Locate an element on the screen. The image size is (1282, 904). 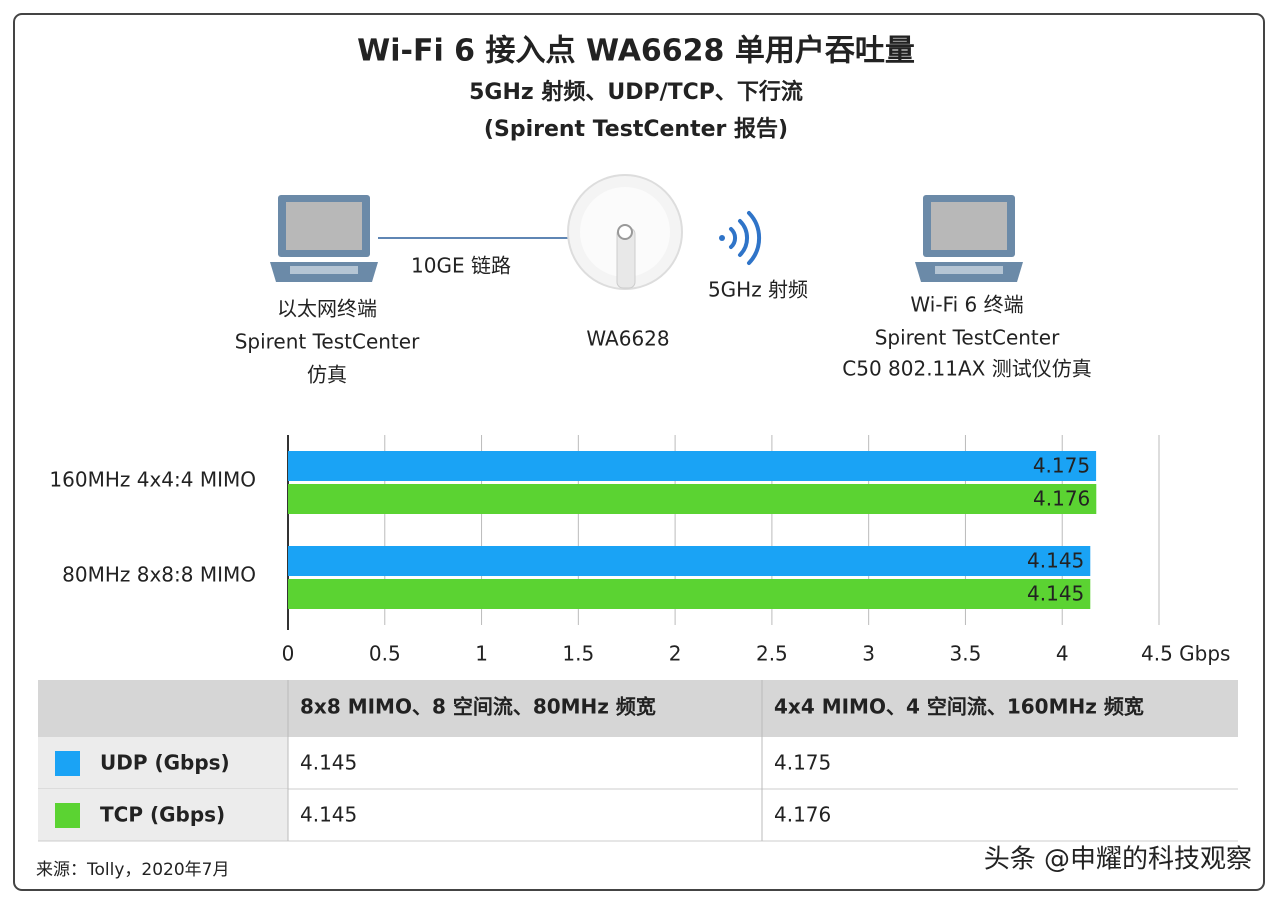
column-header: 8x8 MIMO、8 空间流、80MHz 频宽 is located at coordinates (478, 707).